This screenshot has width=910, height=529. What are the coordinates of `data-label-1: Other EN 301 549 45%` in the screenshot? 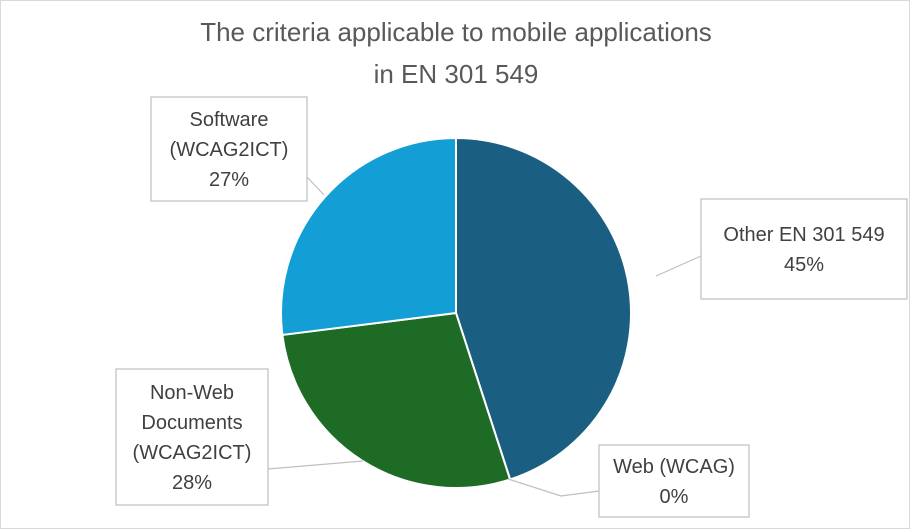 It's located at (804, 249).